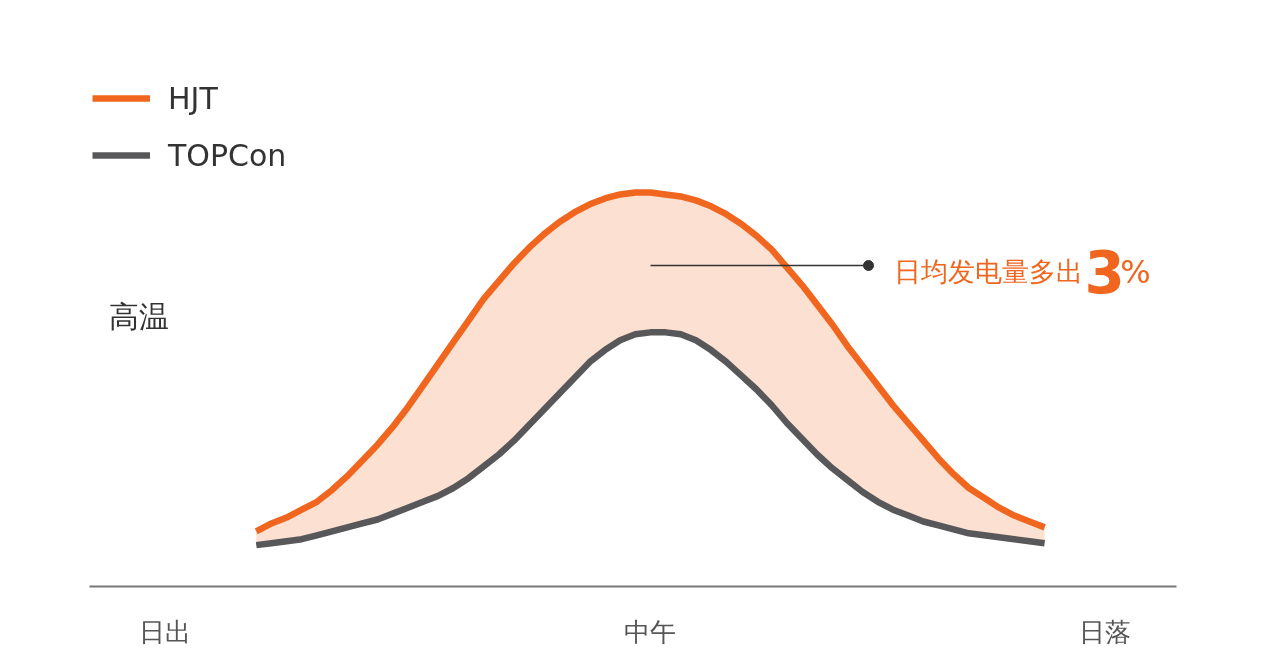  I want to click on annotation: 高温, so click(138, 316).